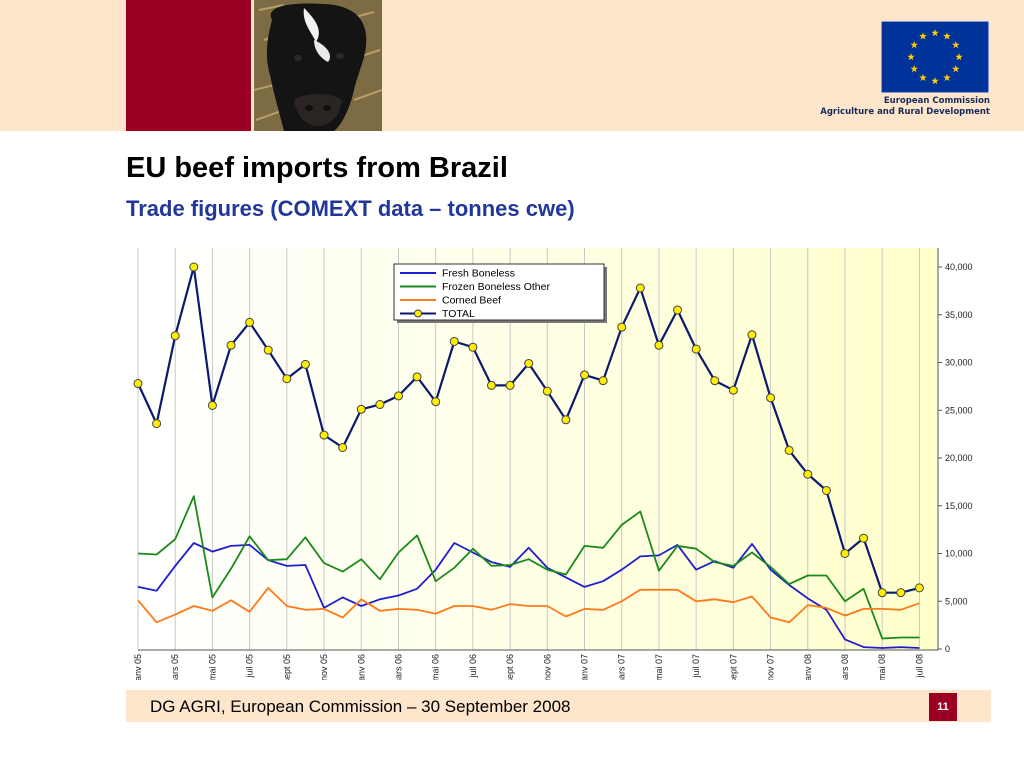 The image size is (1024, 768). What do you see at coordinates (212, 667) in the screenshot?
I see `x-tick-label: mai 05` at bounding box center [212, 667].